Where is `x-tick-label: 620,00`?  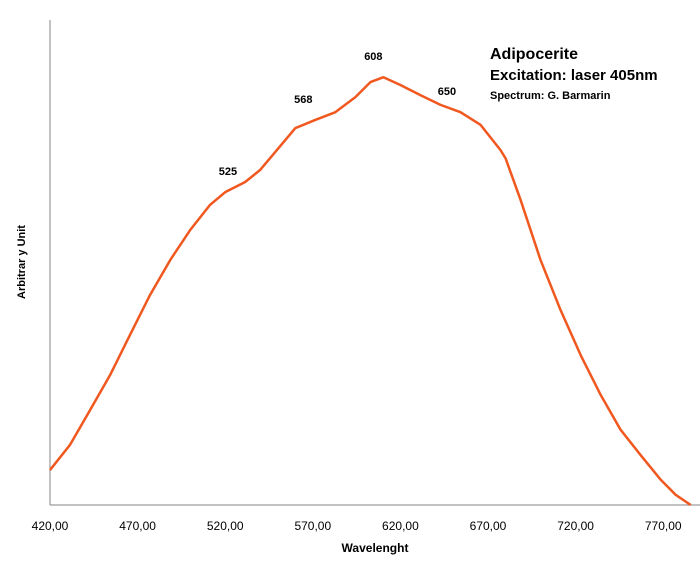
x-tick-label: 620,00 is located at coordinates (400, 526).